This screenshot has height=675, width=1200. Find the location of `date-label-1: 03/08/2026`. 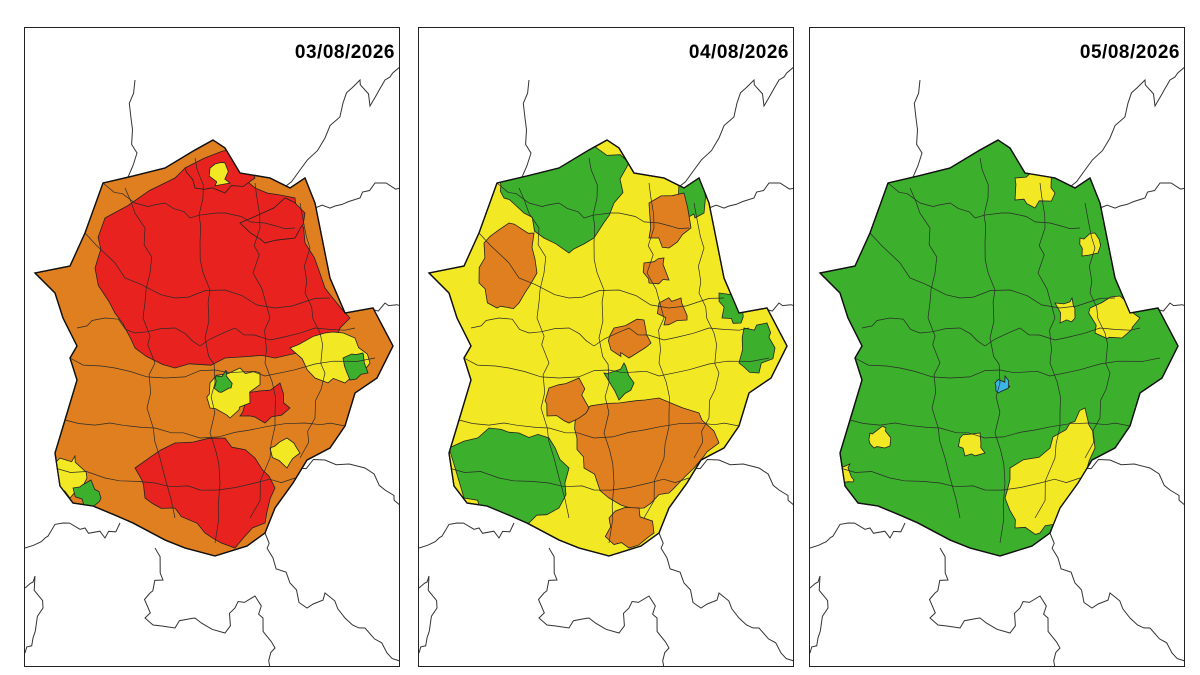

date-label-1: 03/08/2026 is located at coordinates (344, 52).